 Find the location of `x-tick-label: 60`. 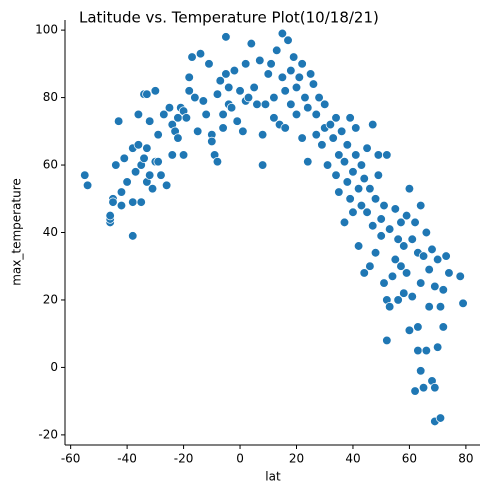

x-tick-label: 60 is located at coordinates (409, 459).